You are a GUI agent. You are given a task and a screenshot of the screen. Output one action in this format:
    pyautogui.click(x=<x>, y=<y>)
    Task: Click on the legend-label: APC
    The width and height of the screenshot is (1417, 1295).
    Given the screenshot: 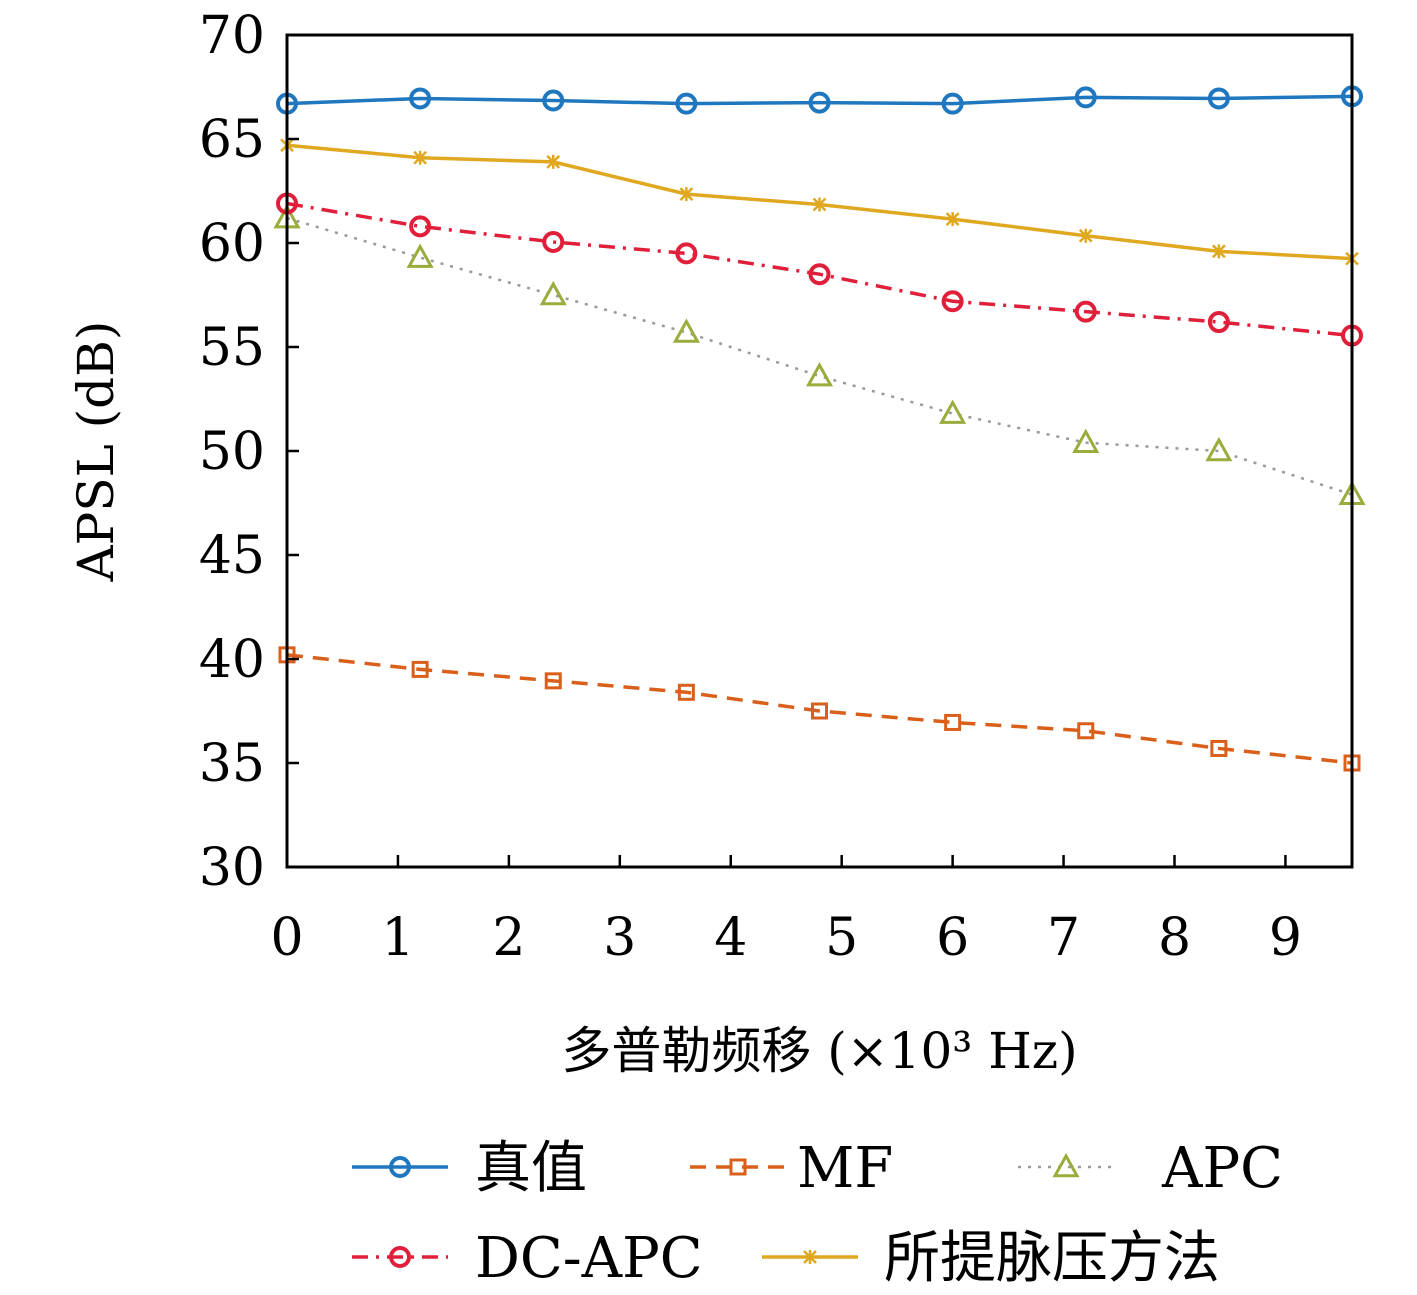 What is the action you would take?
    pyautogui.click(x=1222, y=1168)
    